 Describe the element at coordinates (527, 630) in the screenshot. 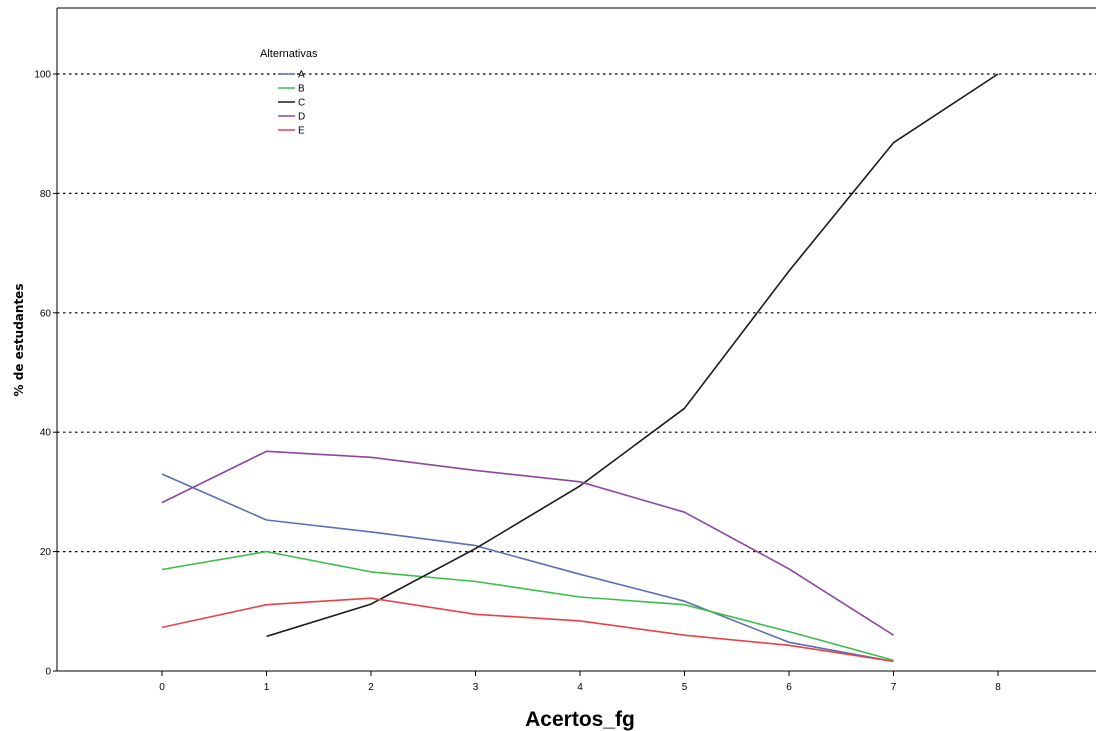

I see `series-line-e` at that location.